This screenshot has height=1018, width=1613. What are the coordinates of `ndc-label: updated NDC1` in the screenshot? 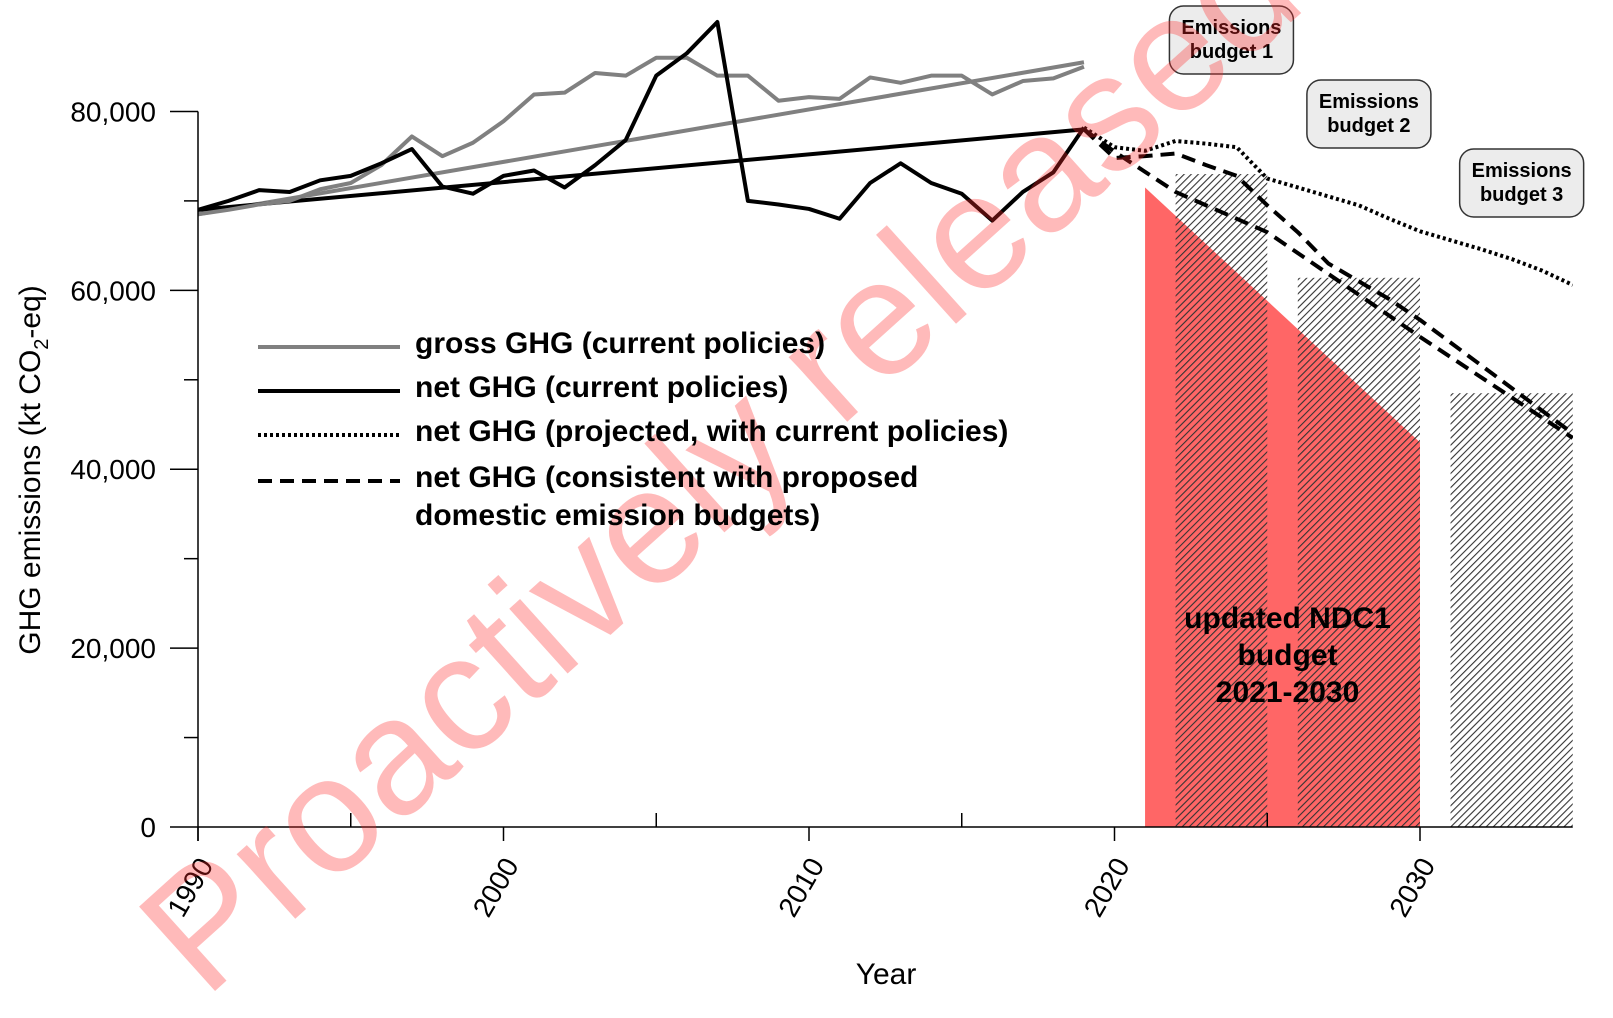 It's located at (1287, 618).